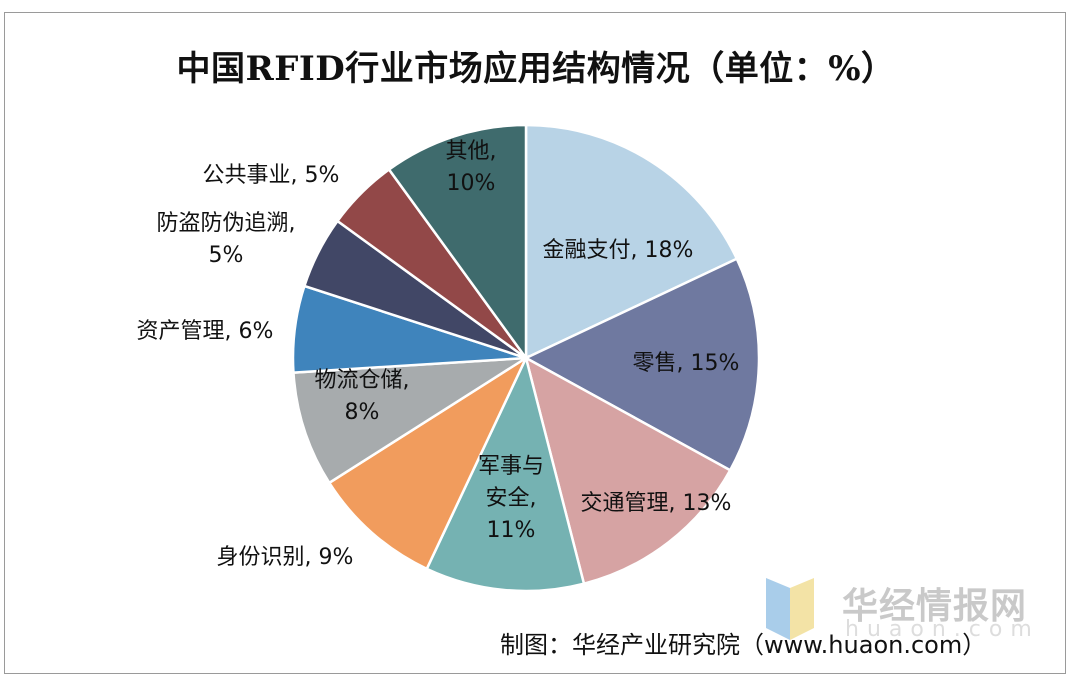  What do you see at coordinates (536, 69) in the screenshot?
I see `chart-title: 中国RFID行业市场应用结构情况（单位：%）` at bounding box center [536, 69].